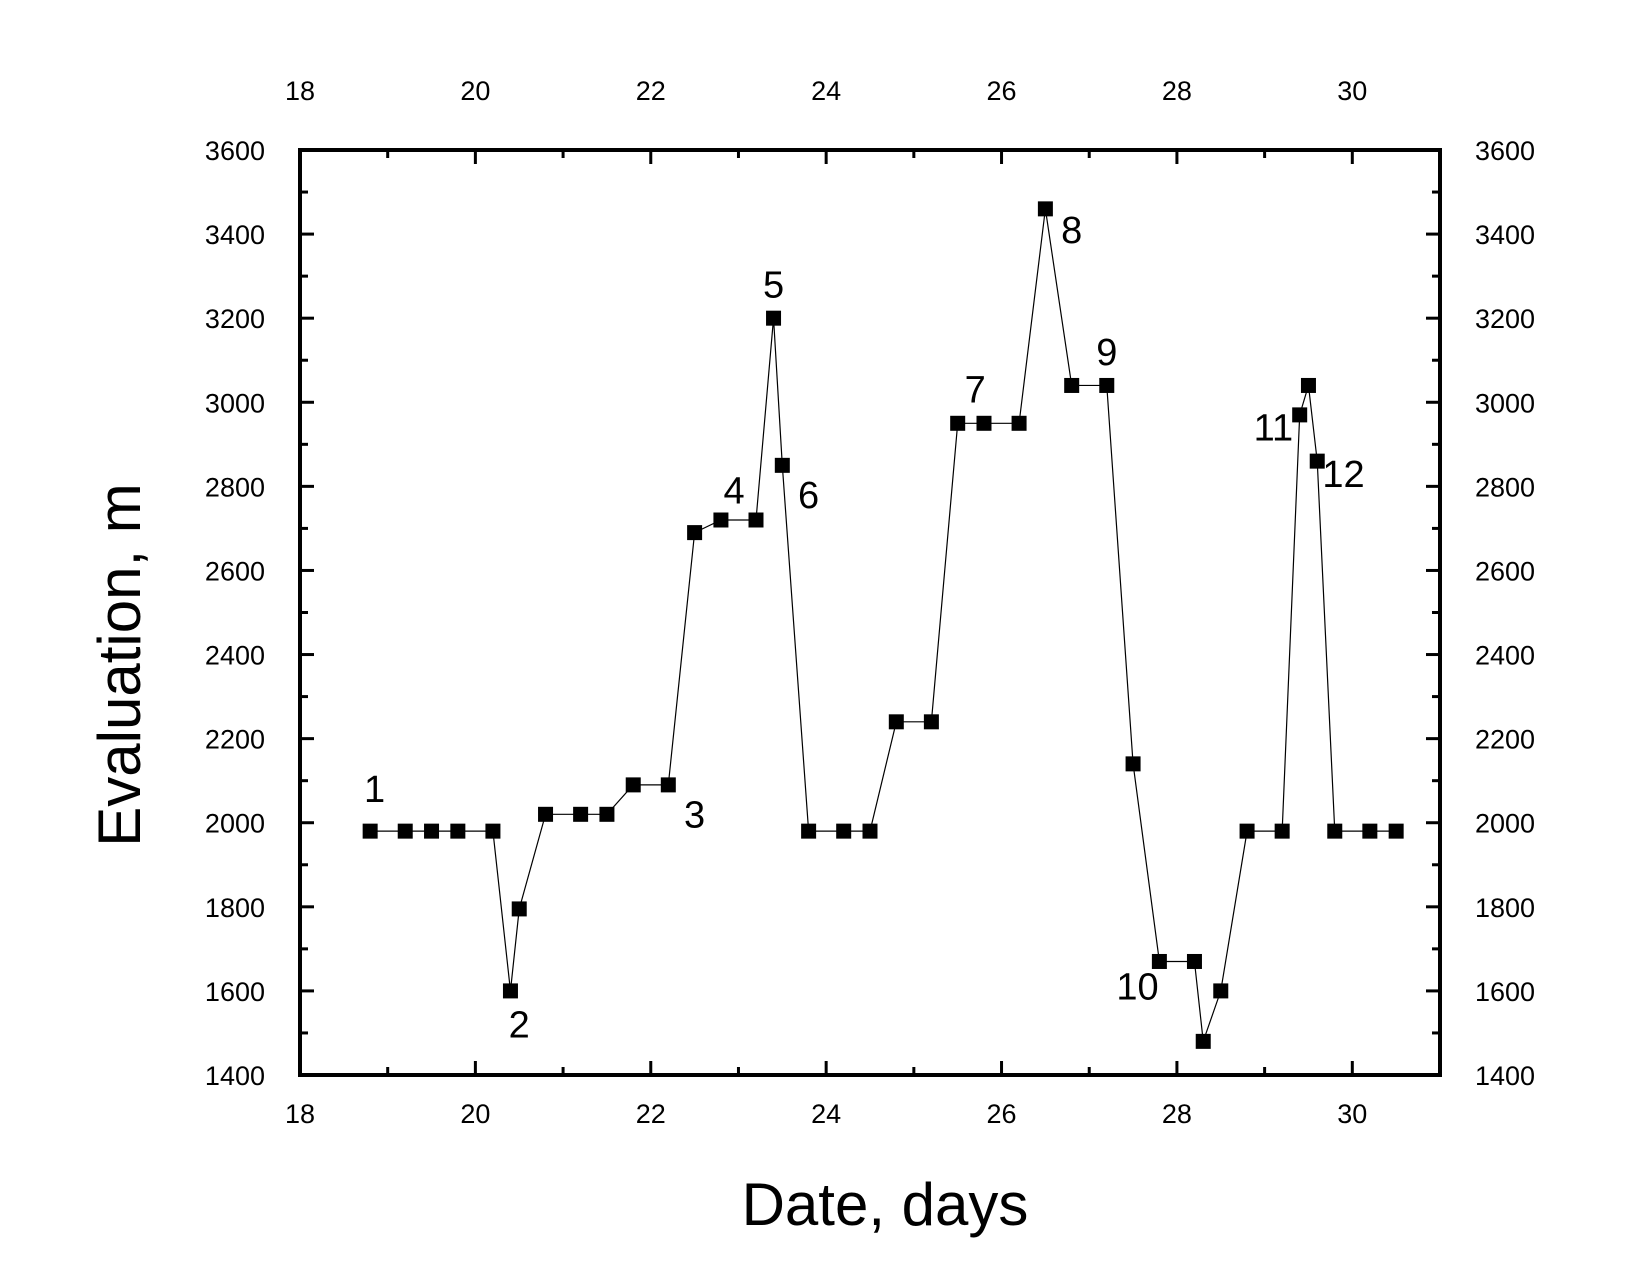  Describe the element at coordinates (826, 91) in the screenshot. I see `x-tick-label-top: 24` at that location.